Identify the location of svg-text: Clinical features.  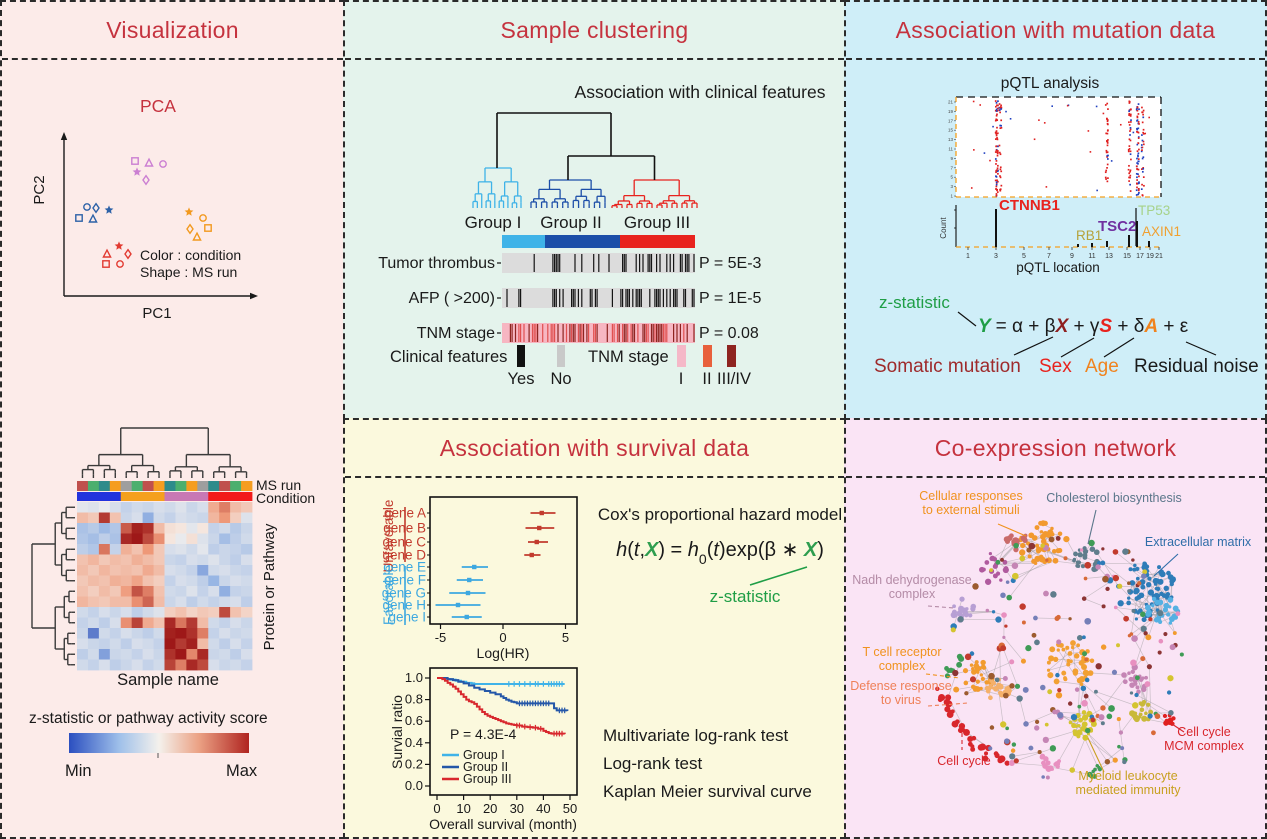
(448, 357).